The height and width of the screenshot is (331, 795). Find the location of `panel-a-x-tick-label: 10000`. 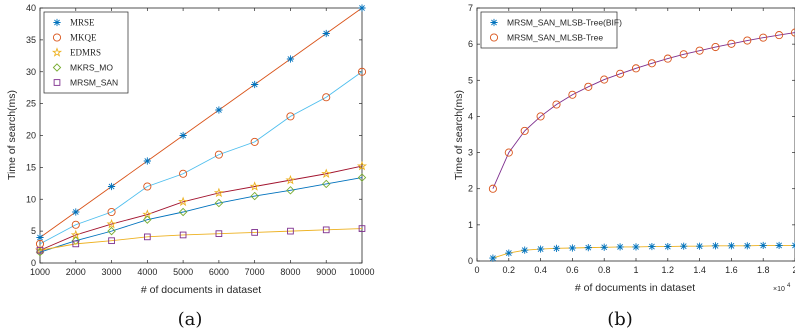

panel-a-x-tick-label: 10000 is located at coordinates (361, 272).